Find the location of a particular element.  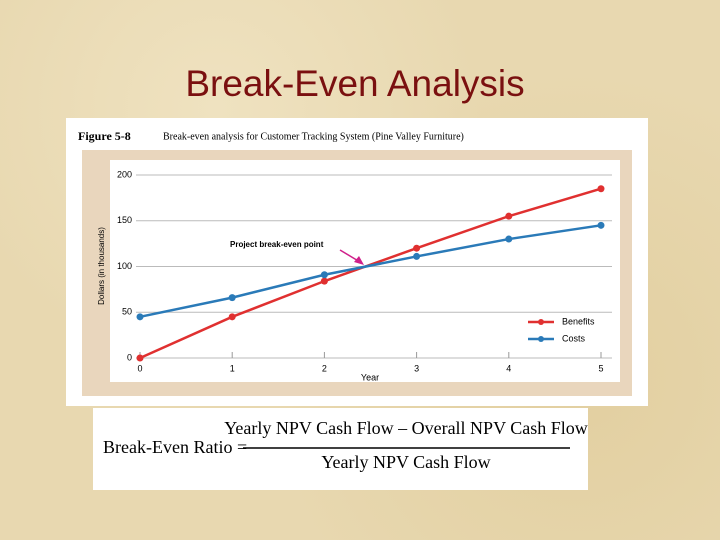

x-tick-label: 3 is located at coordinates (416, 368).